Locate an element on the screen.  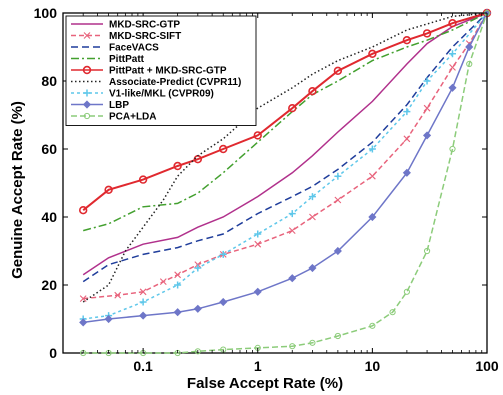
y-tick-label: 20 is located at coordinates (49, 285).